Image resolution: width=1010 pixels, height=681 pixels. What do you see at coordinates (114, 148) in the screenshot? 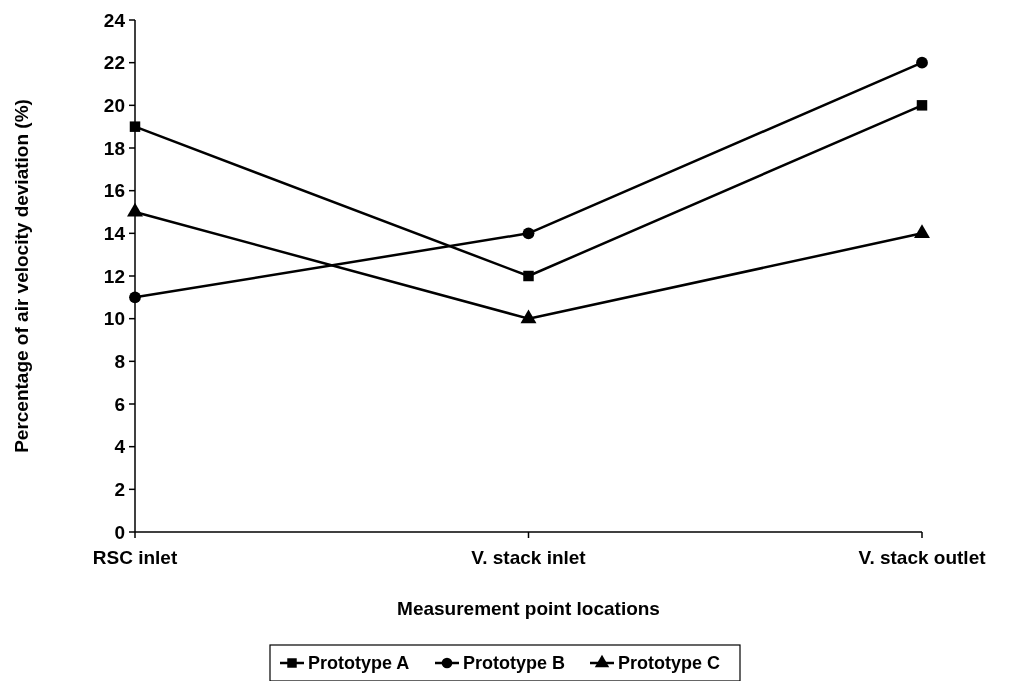
I see `y-tick-label: 18` at bounding box center [114, 148].